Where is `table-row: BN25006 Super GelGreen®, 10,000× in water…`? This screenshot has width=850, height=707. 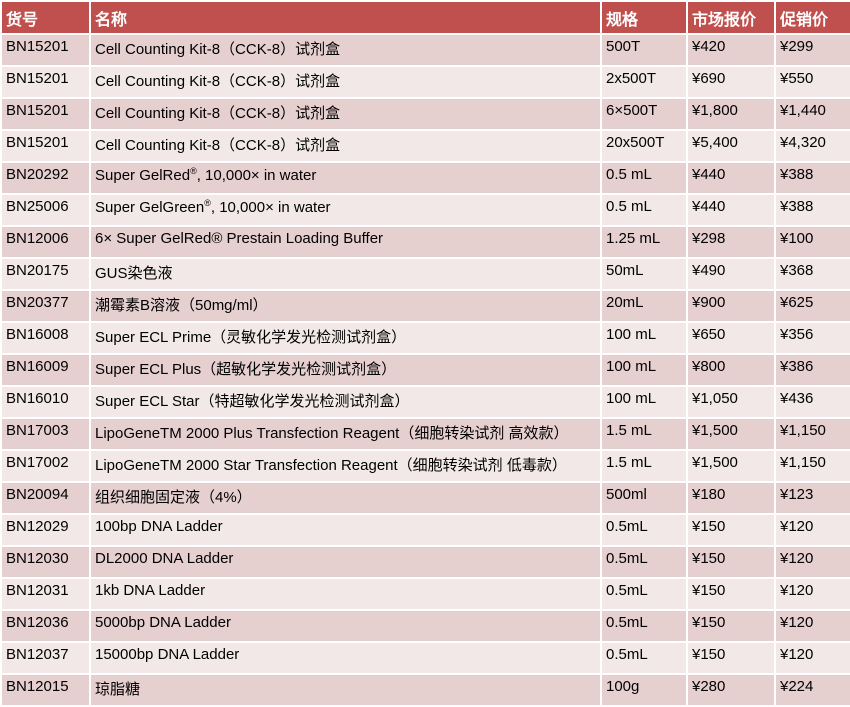
table-row: BN25006 Super GelGreen®, 10,000× in water… is located at coordinates (425, 210).